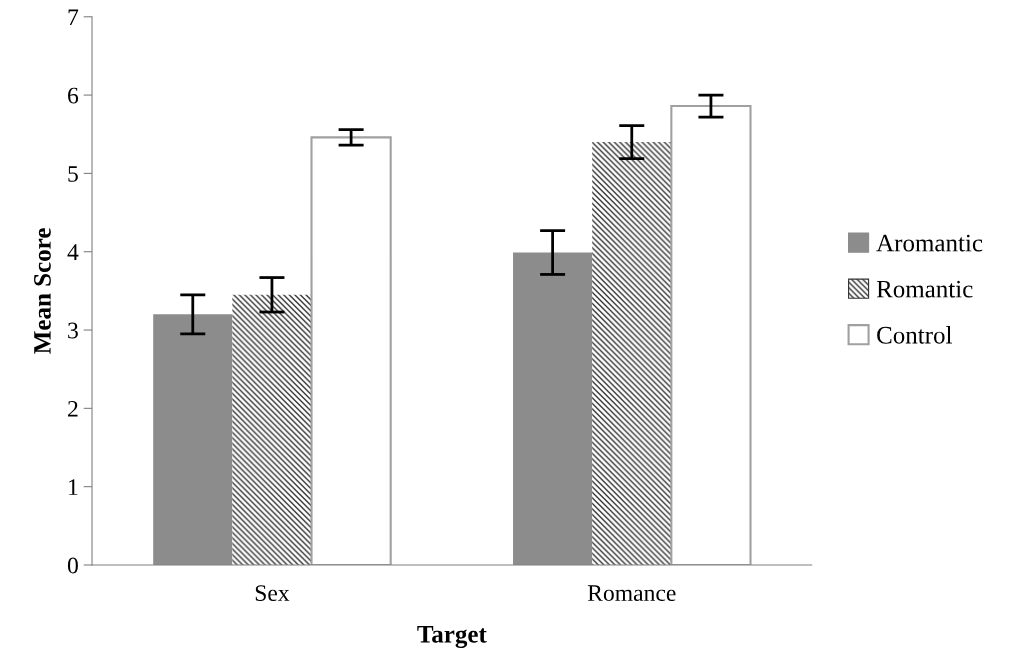 The width and height of the screenshot is (1034, 671). Describe the element at coordinates (73, 174) in the screenshot. I see `y-tick-label: 5` at that location.